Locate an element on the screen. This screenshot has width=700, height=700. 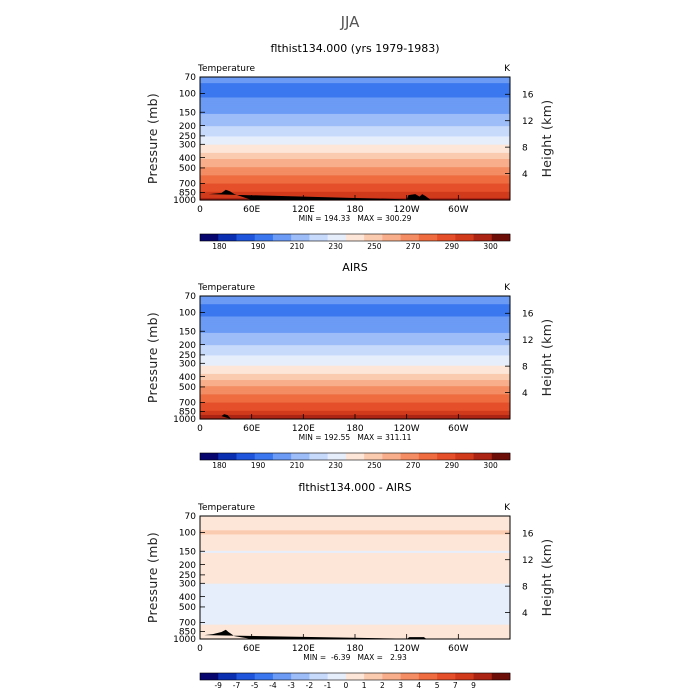
colorbar-label: 250 is located at coordinates (374, 465).